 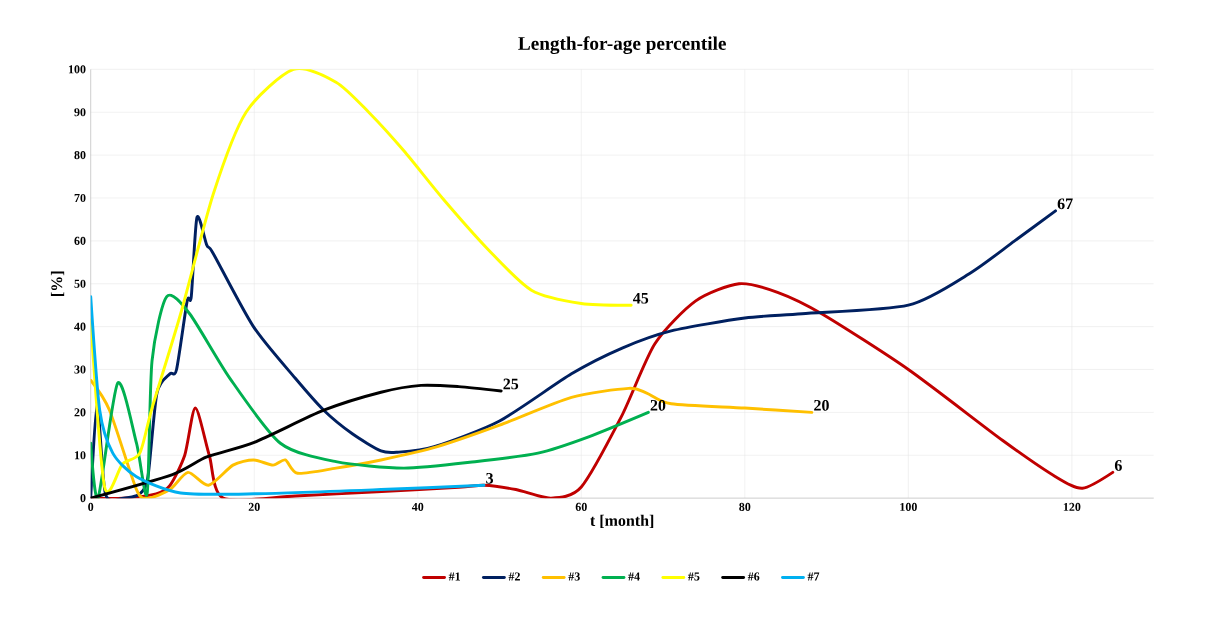 What do you see at coordinates (745, 506) in the screenshot?
I see `x-tick-label: 80` at bounding box center [745, 506].